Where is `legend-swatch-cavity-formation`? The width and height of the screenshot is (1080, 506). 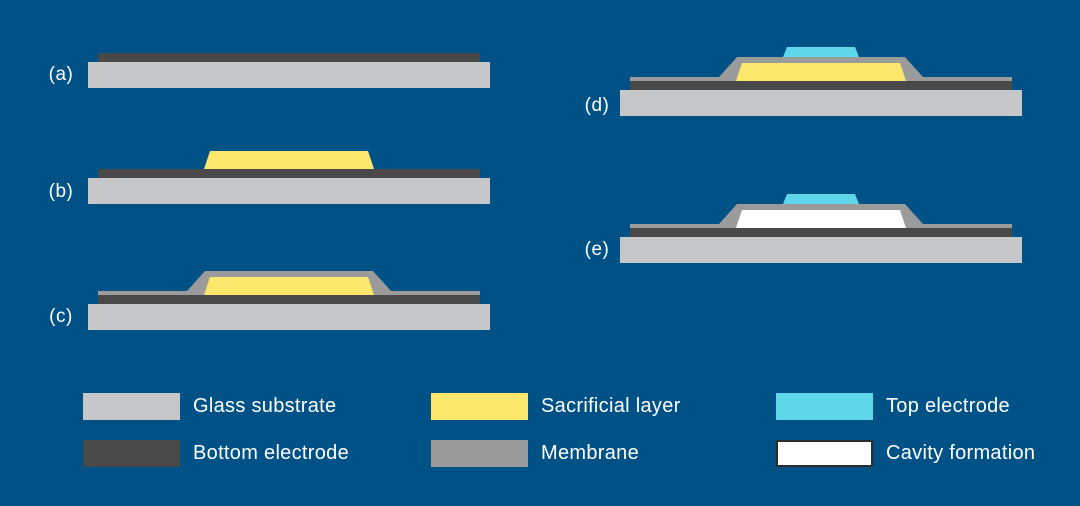
legend-swatch-cavity-formation is located at coordinates (824, 453).